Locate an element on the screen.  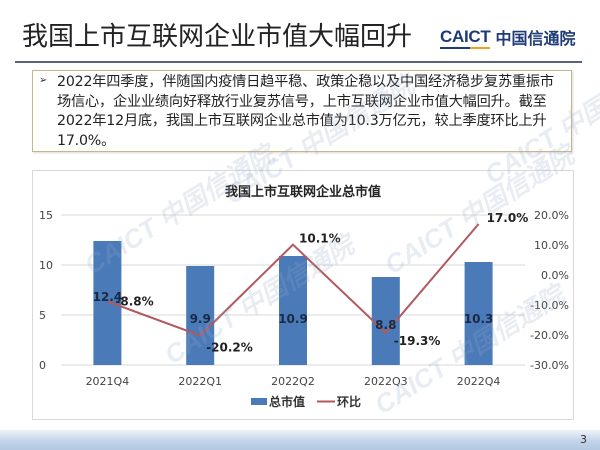
right-axis-tick: -20.0% is located at coordinates (549, 335).